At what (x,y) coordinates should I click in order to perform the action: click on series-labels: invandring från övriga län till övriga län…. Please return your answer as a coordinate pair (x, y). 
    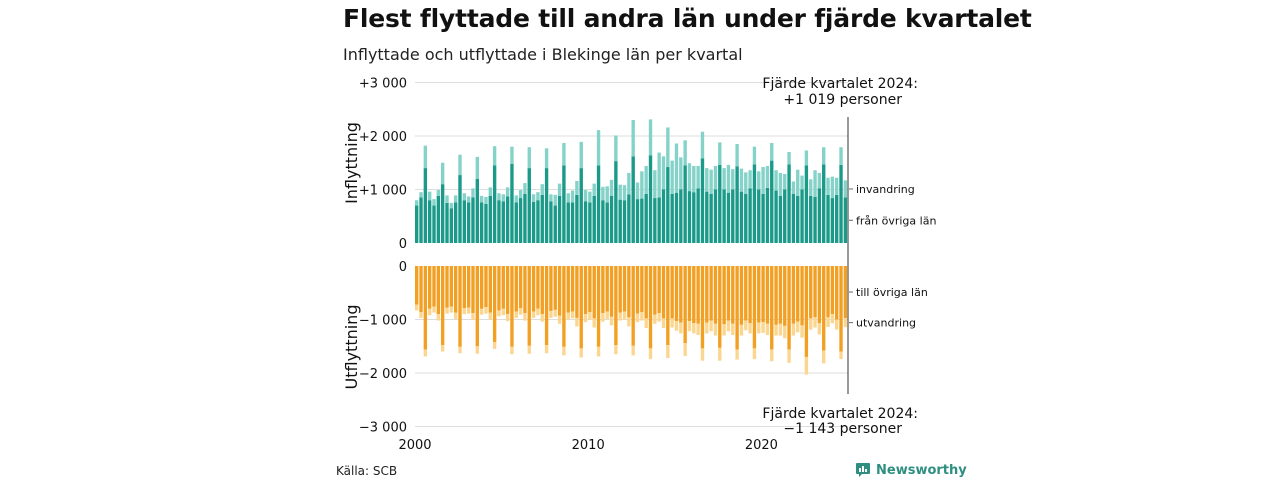
    Looking at the image, I should click on (892, 256).